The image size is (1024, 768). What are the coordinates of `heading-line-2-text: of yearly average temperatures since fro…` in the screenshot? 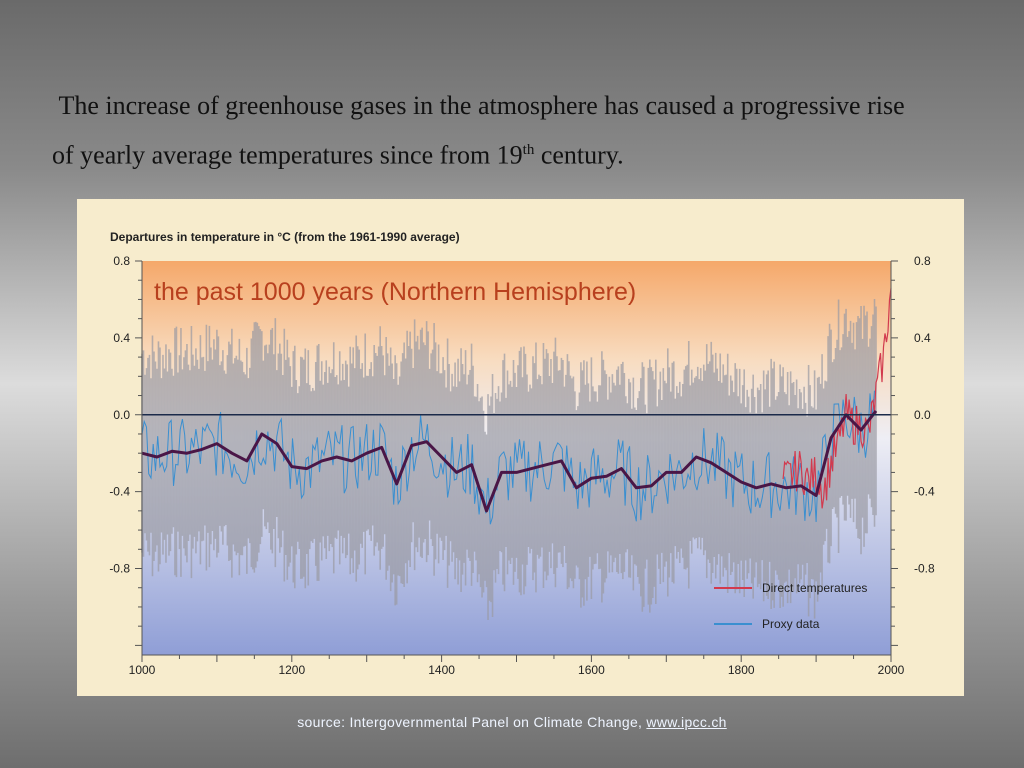 It's located at (287, 155).